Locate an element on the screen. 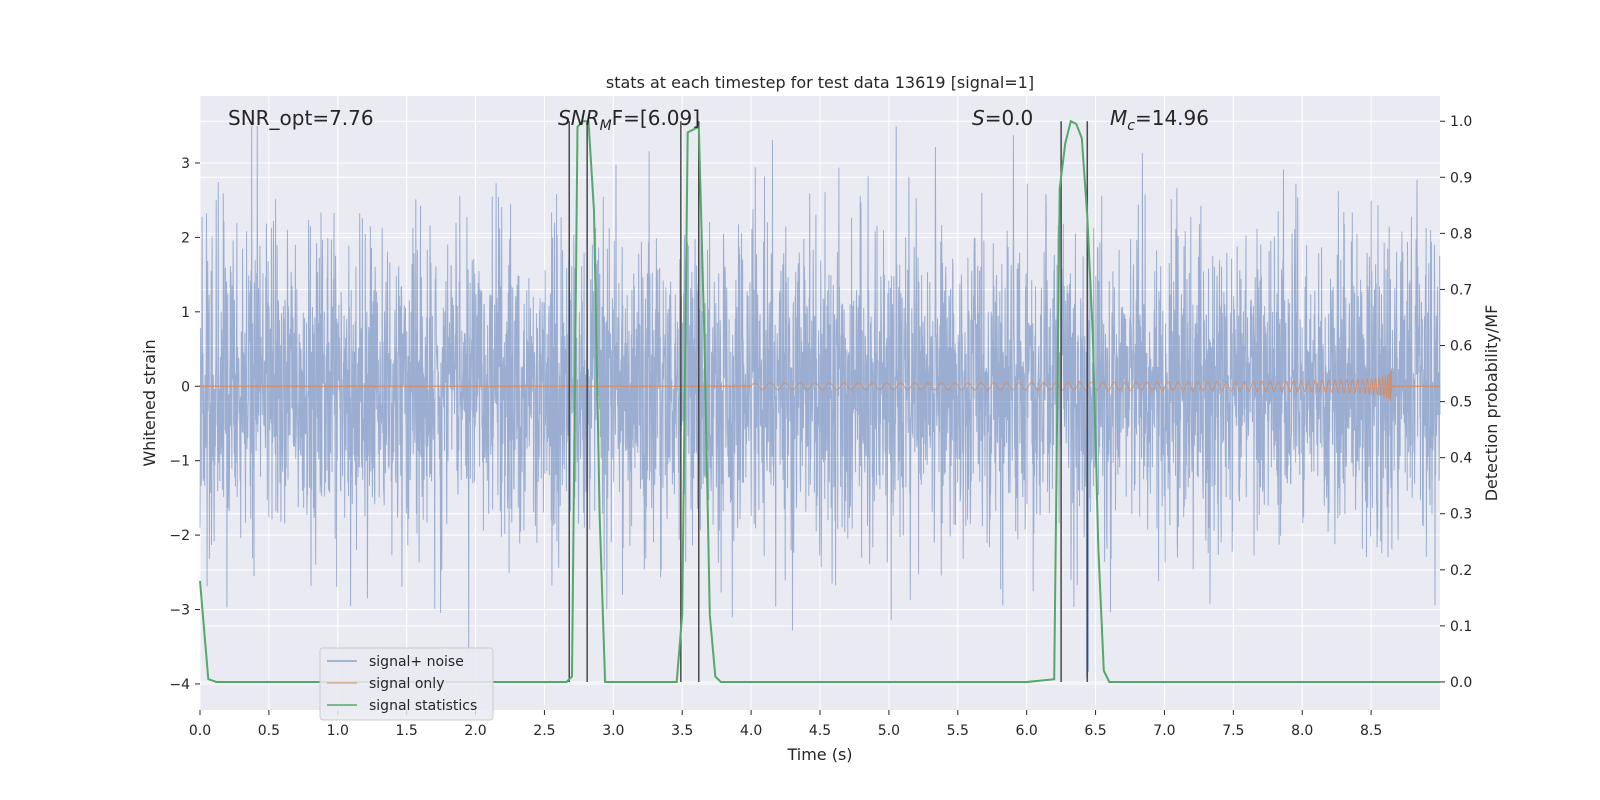  x-tick-label: 5.0 is located at coordinates (889, 731).